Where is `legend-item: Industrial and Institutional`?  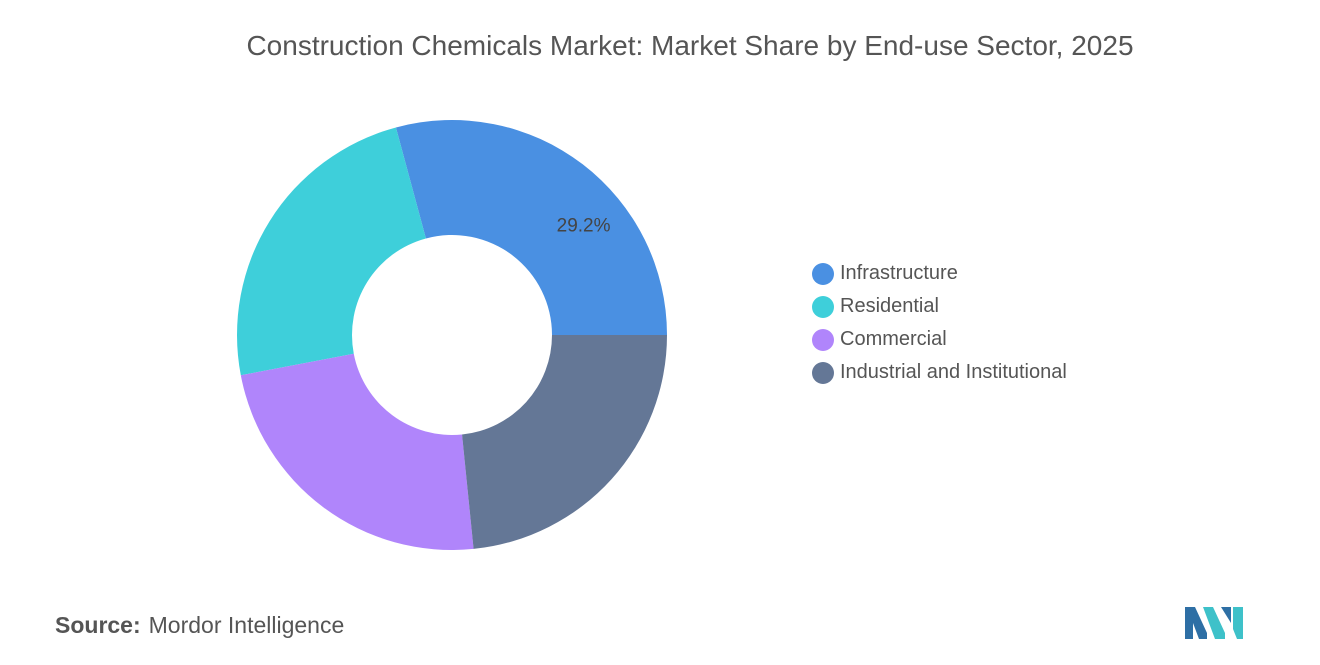 legend-item: Industrial and Institutional is located at coordinates (939, 372).